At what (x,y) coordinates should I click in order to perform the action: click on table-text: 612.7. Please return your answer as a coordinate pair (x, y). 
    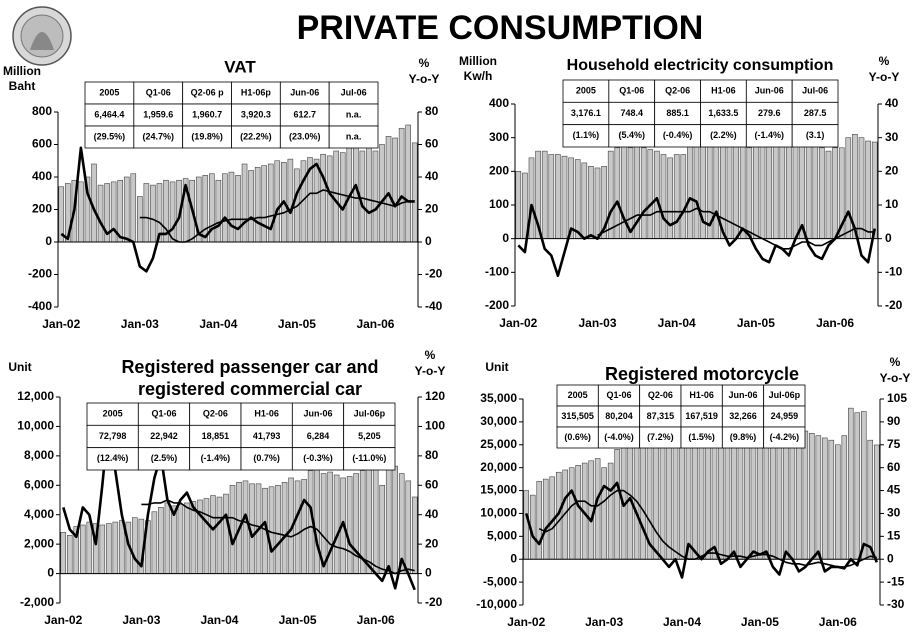
    Looking at the image, I should click on (304, 114).